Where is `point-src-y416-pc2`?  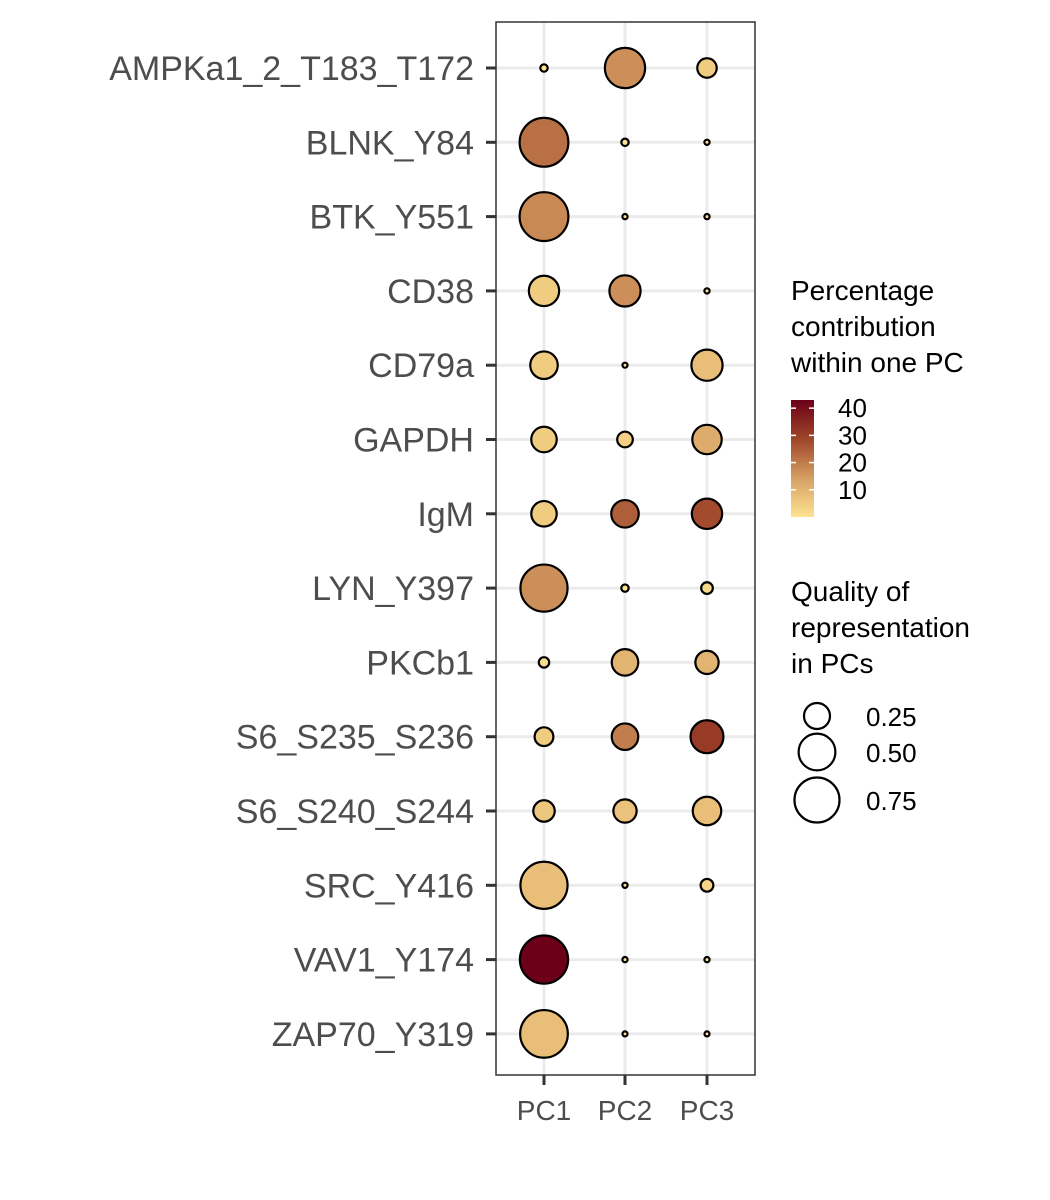 point-src-y416-pc2 is located at coordinates (625, 885).